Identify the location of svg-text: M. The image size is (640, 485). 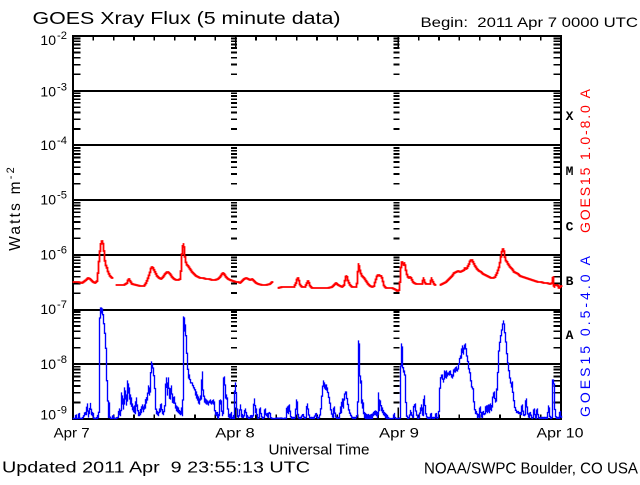
(570, 171).